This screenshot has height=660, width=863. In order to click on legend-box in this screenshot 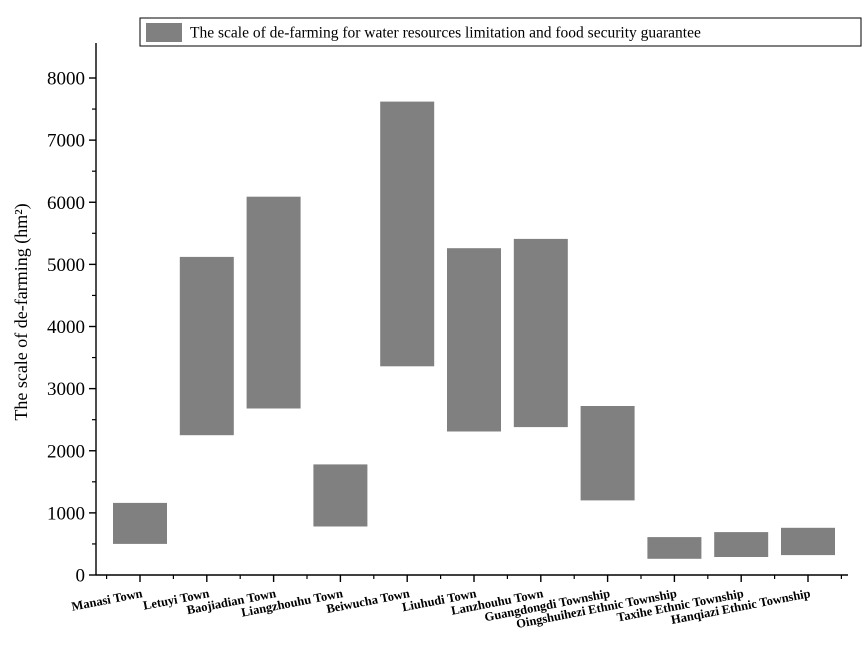, I will do `click(500, 32)`.